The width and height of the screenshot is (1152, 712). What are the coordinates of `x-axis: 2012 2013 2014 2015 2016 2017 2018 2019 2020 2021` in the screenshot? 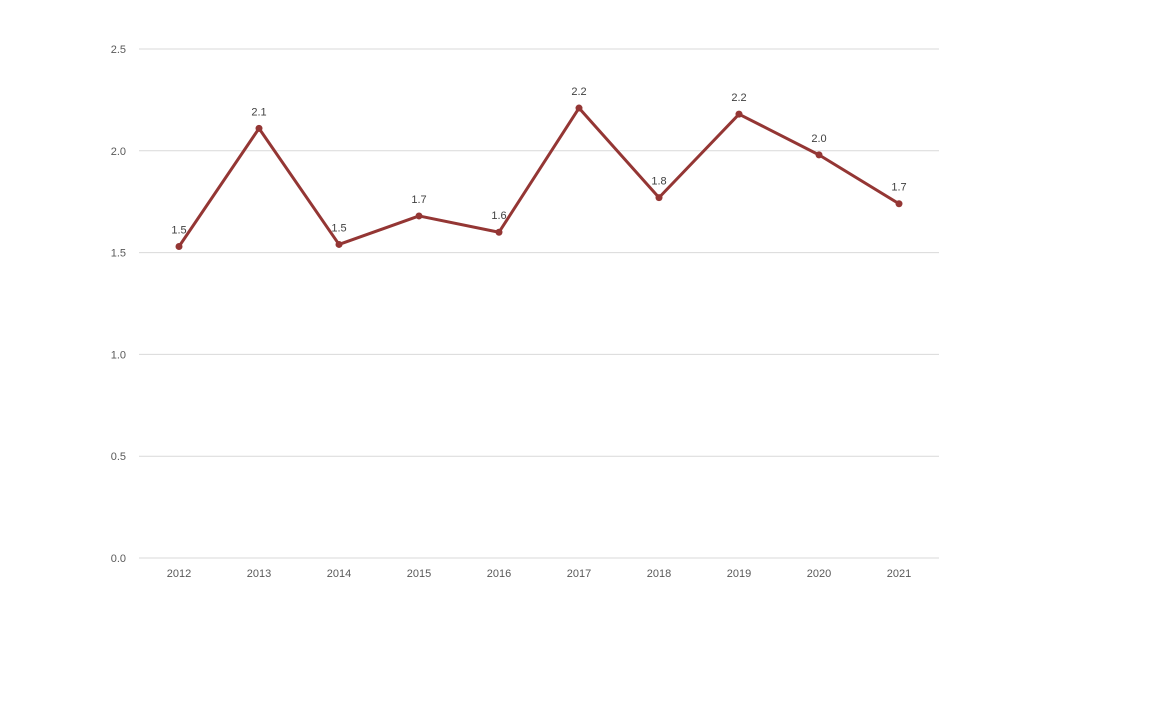 It's located at (539, 574).